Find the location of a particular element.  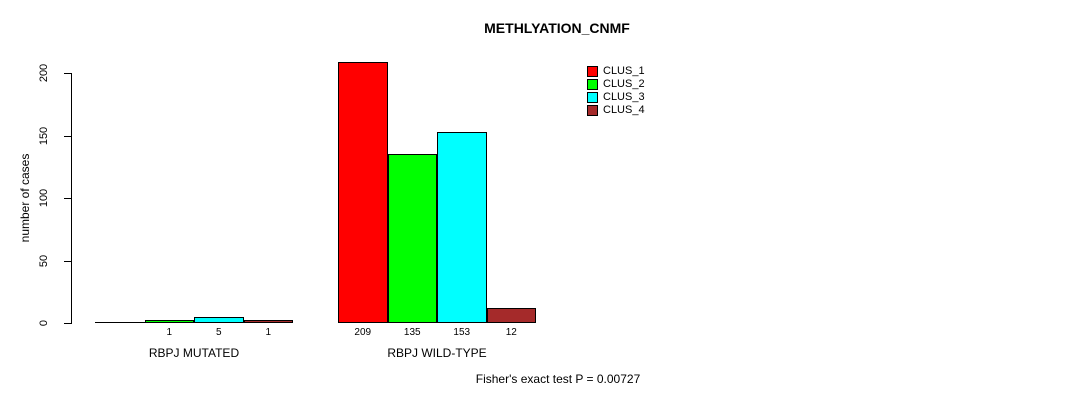

legend-label-clus-4: CLUS_4 is located at coordinates (624, 110).